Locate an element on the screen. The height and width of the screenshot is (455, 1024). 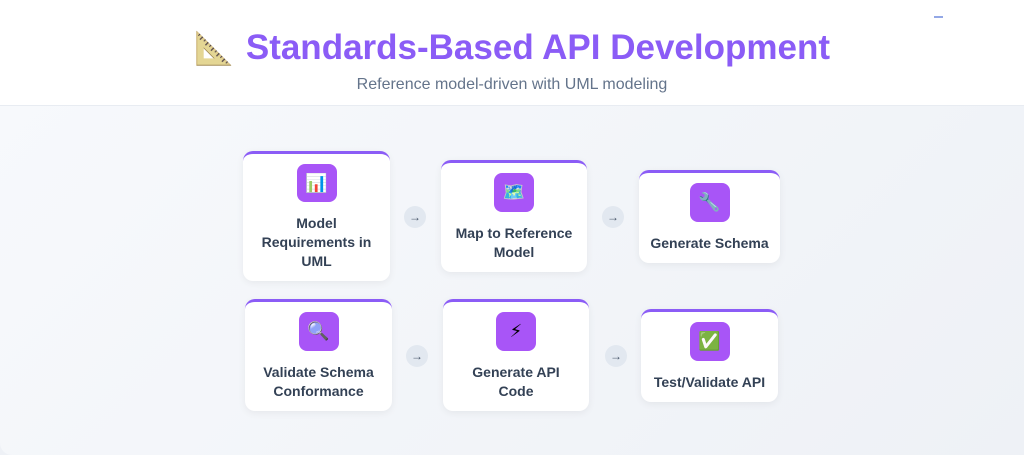
step-card: 🔍 Validate Schema Conformance is located at coordinates (318, 355).